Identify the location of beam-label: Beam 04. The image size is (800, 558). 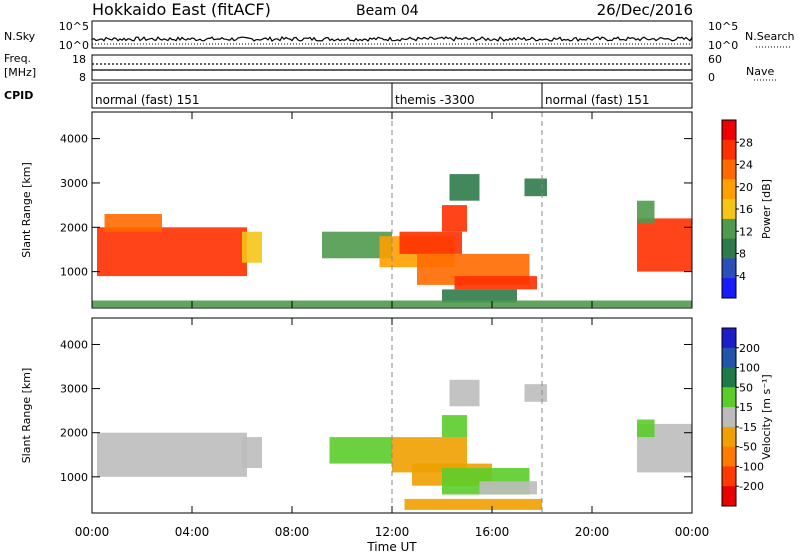
(387, 11).